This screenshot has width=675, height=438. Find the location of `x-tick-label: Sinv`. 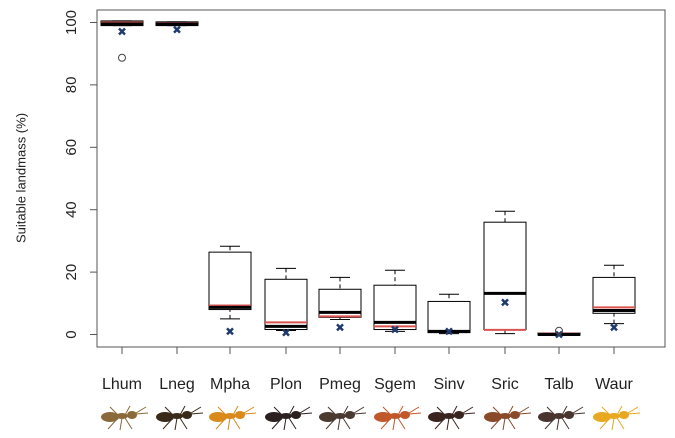

x-tick-label: Sinv is located at coordinates (448, 384).